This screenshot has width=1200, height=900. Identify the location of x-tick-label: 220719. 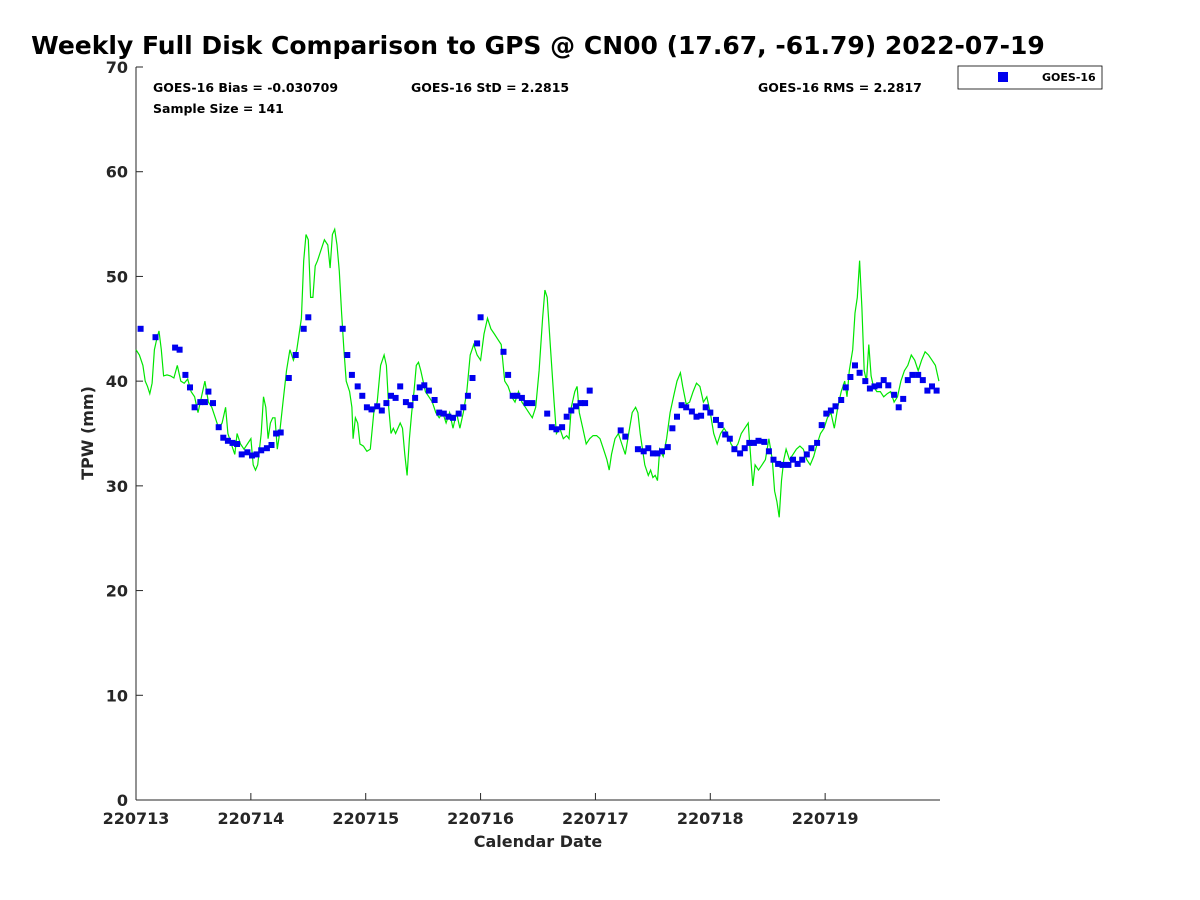
(825, 818).